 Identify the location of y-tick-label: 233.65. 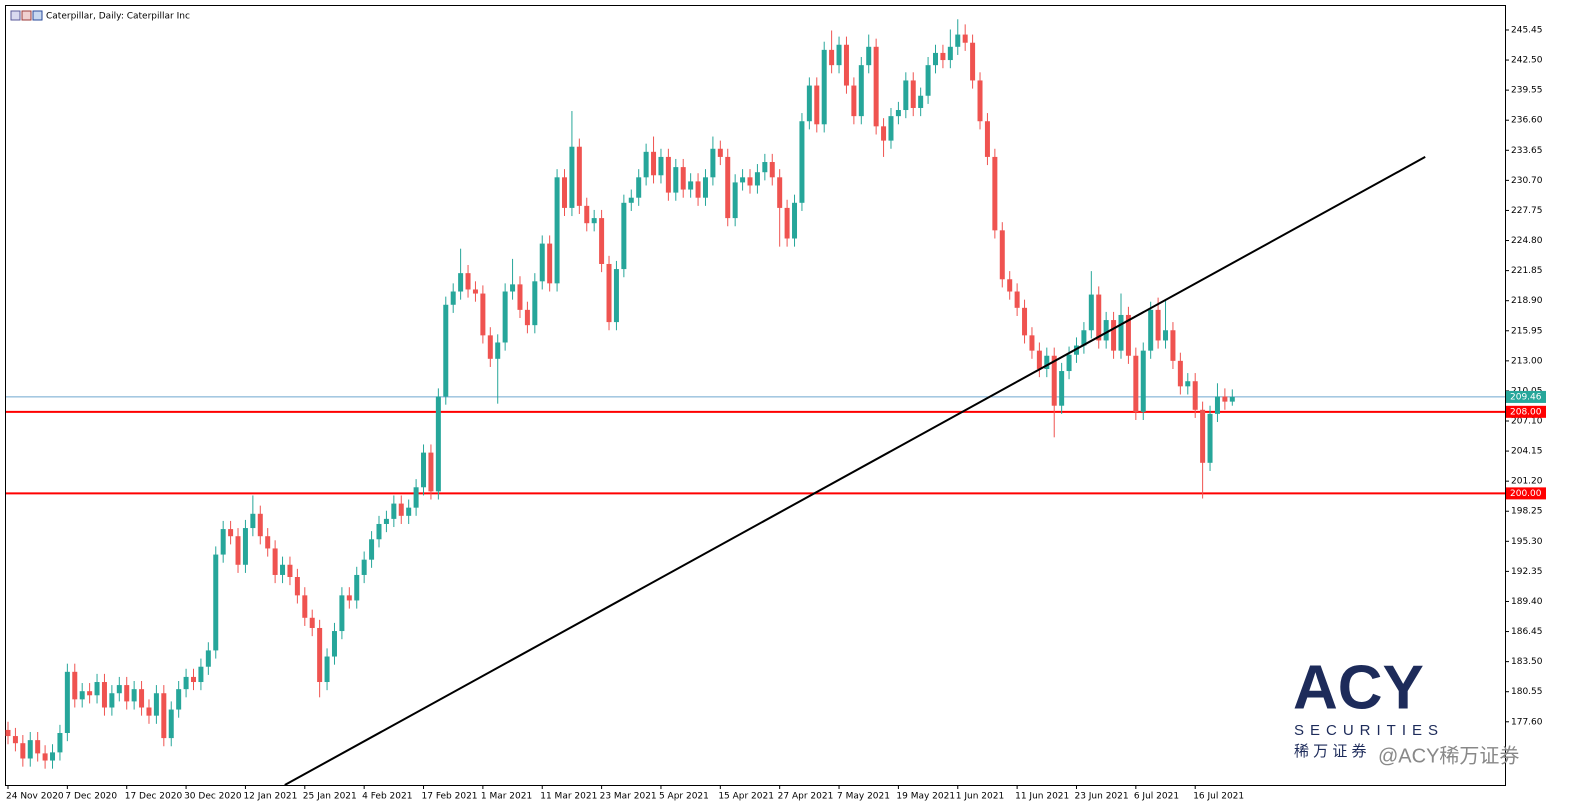
(1527, 151).